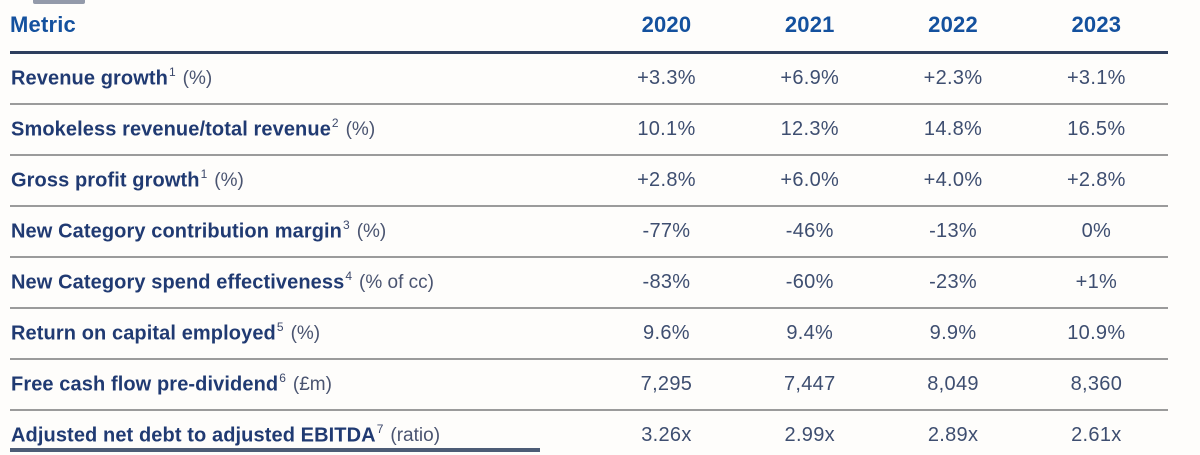 This screenshot has width=1200, height=455. What do you see at coordinates (302, 181) in the screenshot?
I see `metric-name-cell: Gross profit growth1 (%)` at bounding box center [302, 181].